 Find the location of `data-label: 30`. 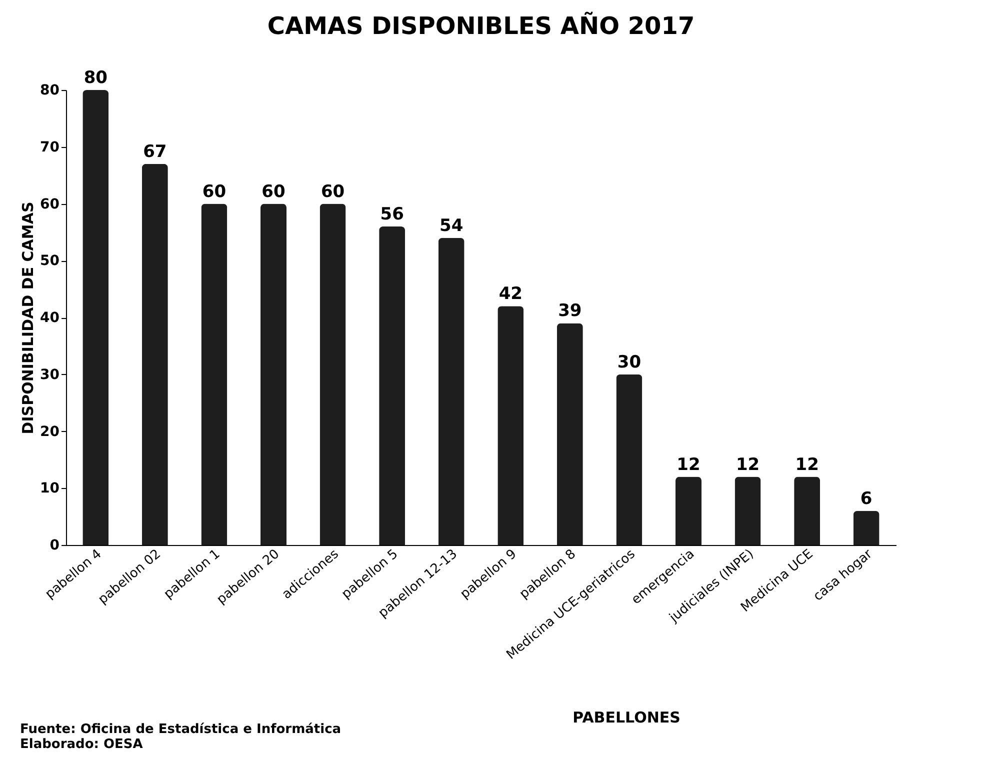

data-label: 30 is located at coordinates (629, 362).